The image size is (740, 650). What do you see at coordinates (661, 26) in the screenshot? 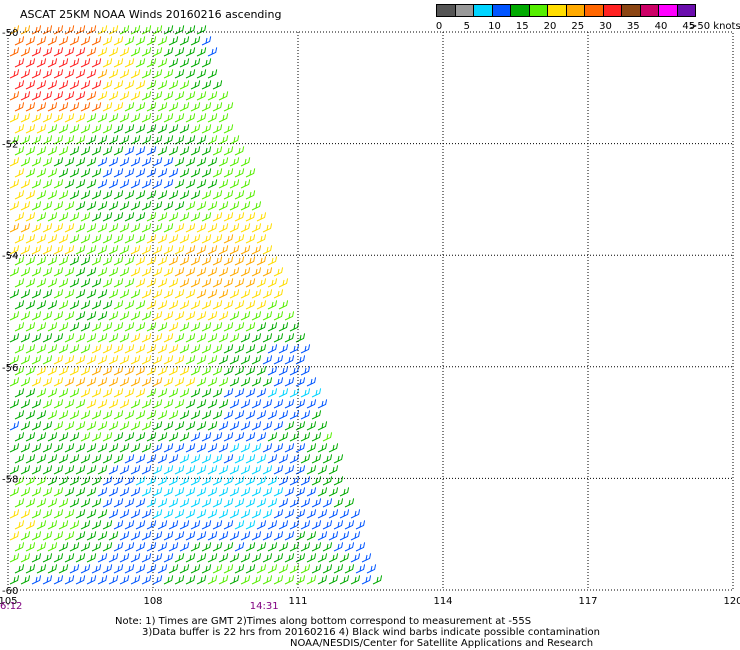
I see `legend-label: 40` at bounding box center [661, 26].